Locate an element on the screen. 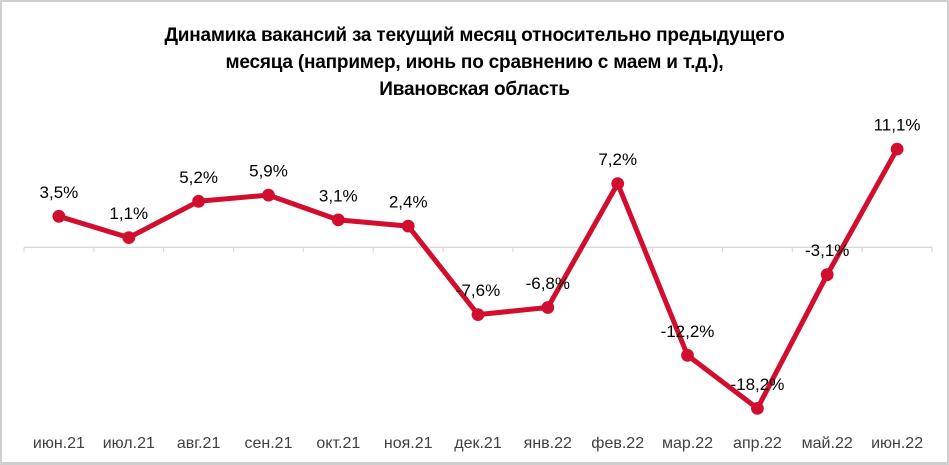  x-axis-label: ноя.21 is located at coordinates (408, 443).